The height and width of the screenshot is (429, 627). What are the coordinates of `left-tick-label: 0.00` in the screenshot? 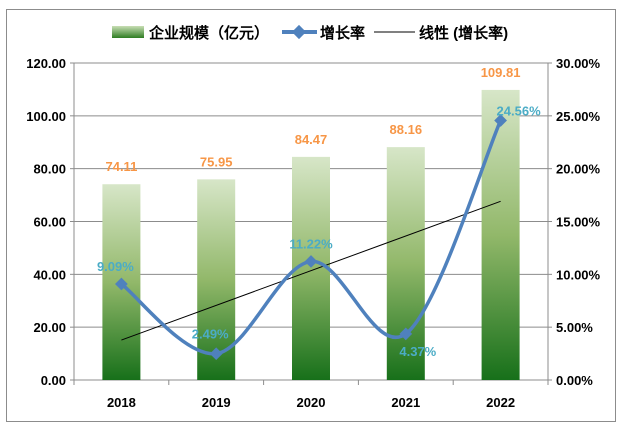 It's located at (53, 380).